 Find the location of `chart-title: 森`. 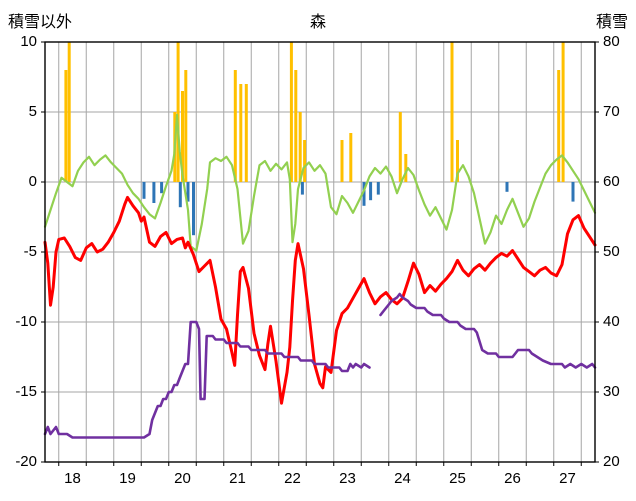

chart-title: 森 is located at coordinates (317, 22).